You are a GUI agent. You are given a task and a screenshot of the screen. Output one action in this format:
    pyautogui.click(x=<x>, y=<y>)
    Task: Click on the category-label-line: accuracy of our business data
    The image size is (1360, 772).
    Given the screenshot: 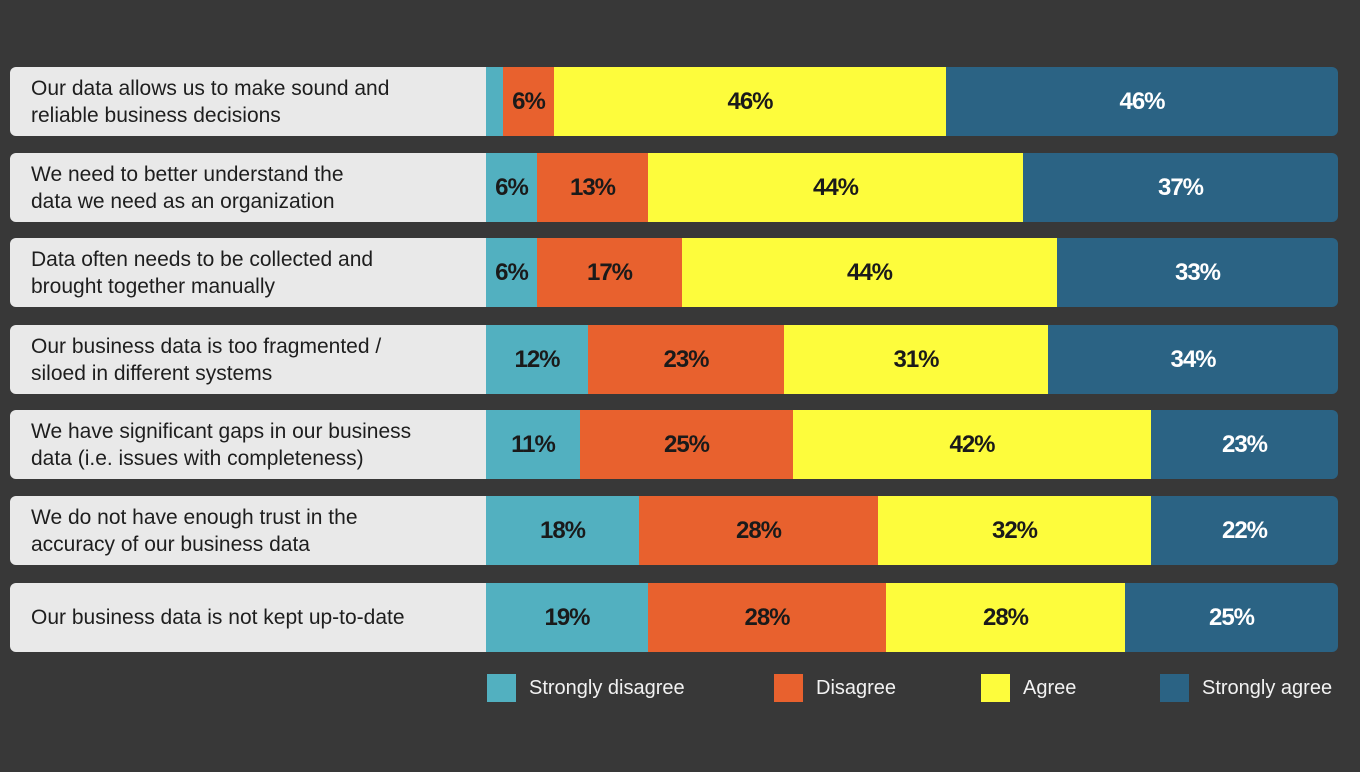 What is the action you would take?
    pyautogui.click(x=170, y=544)
    